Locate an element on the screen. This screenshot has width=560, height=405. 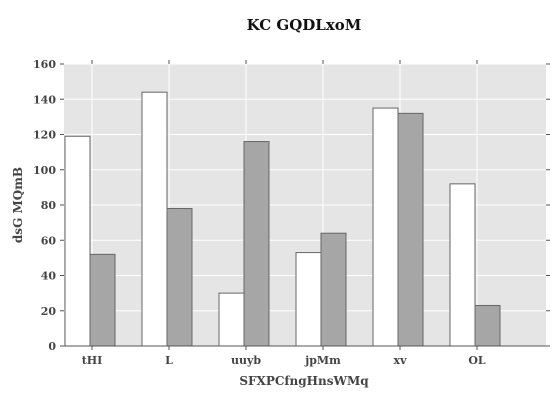
x-tick-label: xv is located at coordinates (401, 360).